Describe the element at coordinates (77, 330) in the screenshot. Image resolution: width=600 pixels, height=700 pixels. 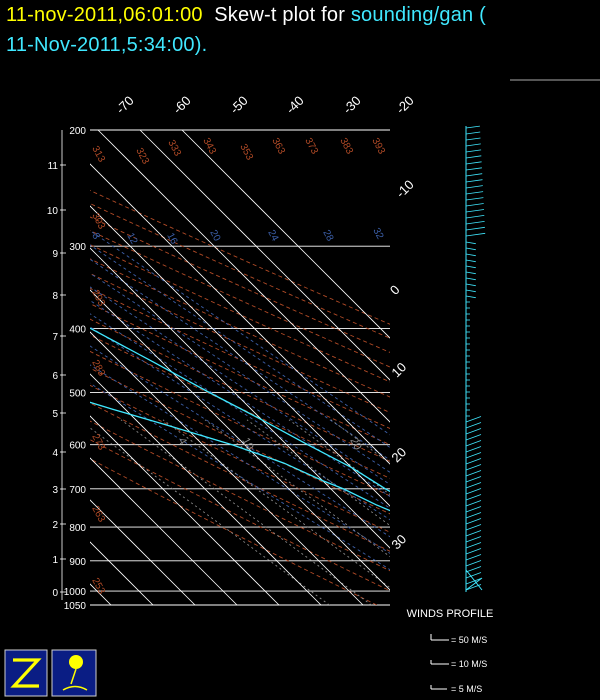
I see `pressure-label: 400` at that location.